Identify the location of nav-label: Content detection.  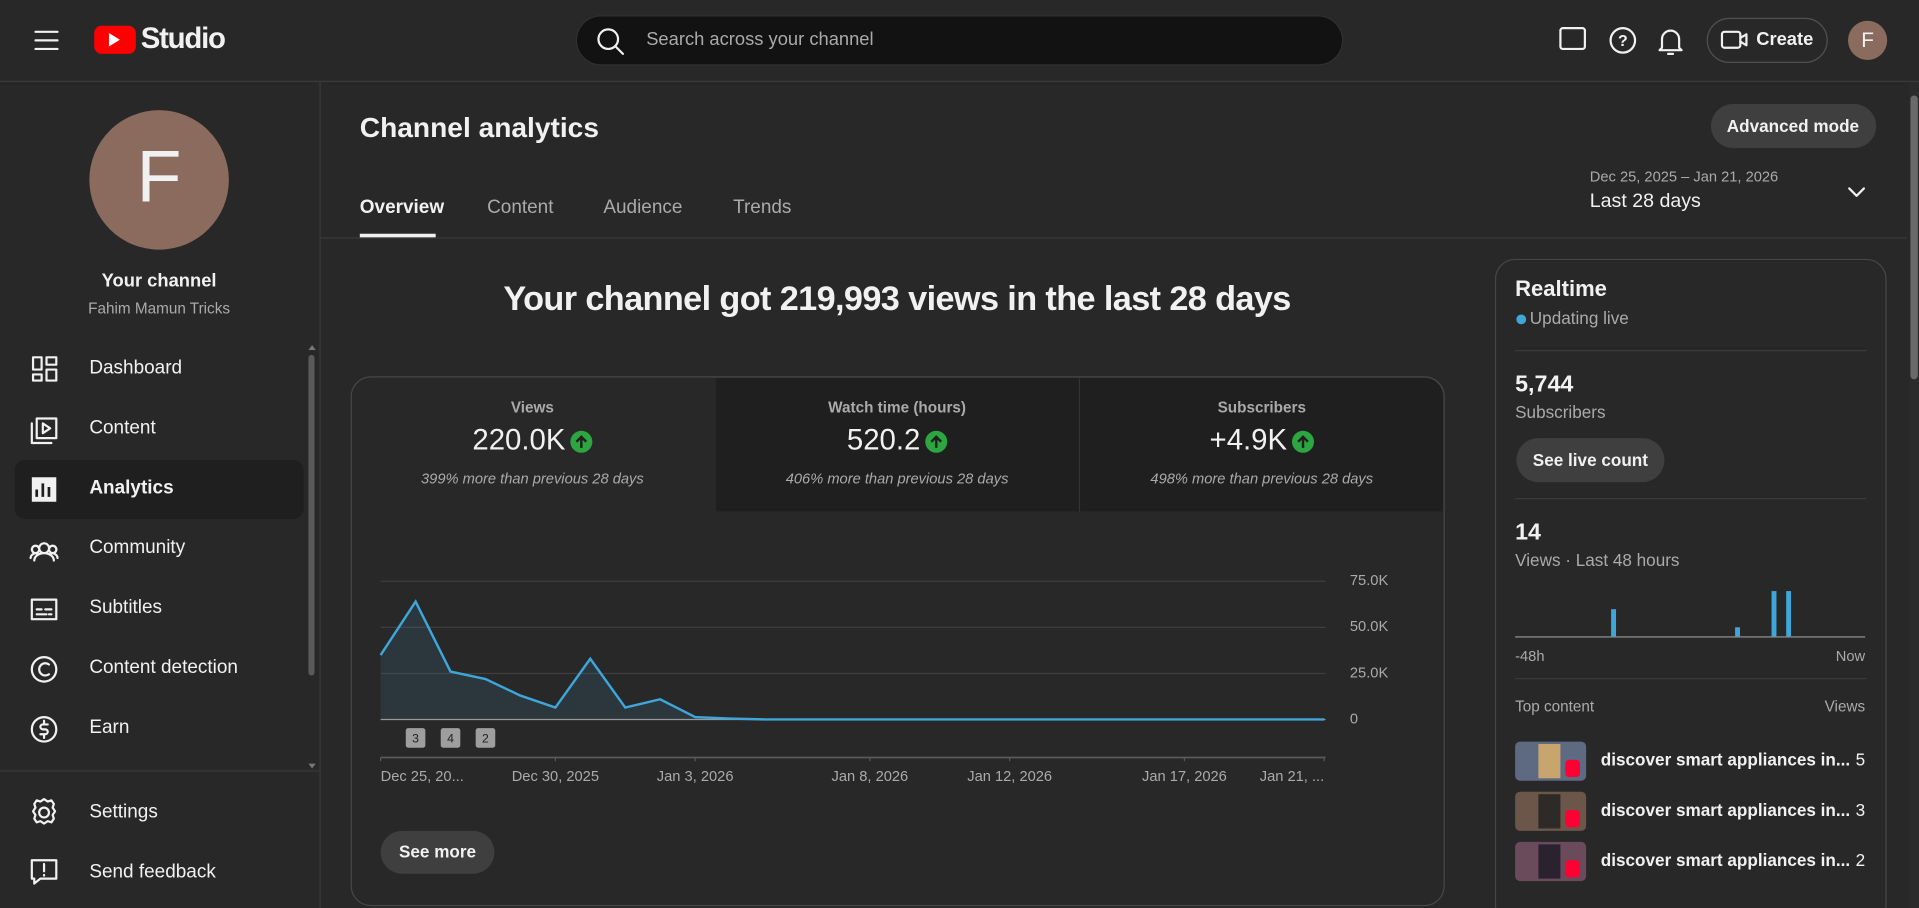
(163, 667).